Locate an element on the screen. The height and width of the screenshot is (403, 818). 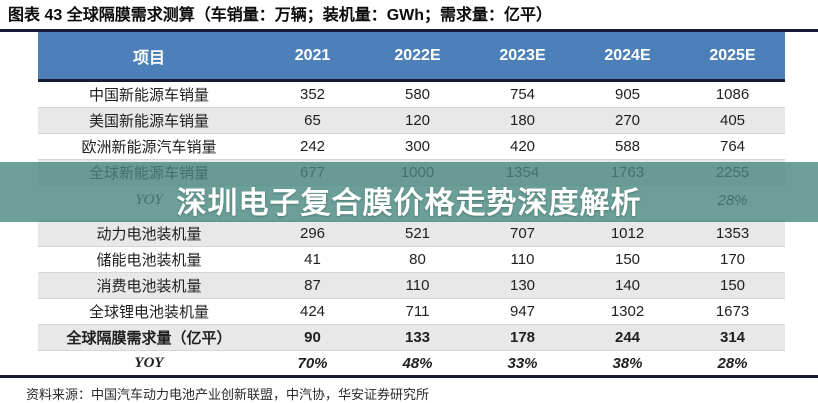
table-cell: 424 is located at coordinates (312, 311).